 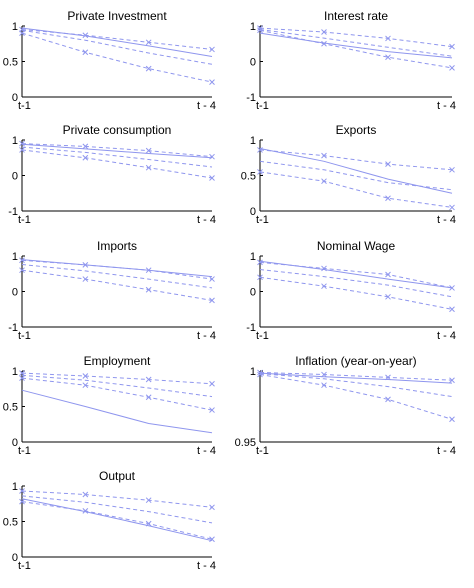 I want to click on subplot-6: Nominal Wage -1 0 1 t-1 t - 4, so click(x=351, y=290).